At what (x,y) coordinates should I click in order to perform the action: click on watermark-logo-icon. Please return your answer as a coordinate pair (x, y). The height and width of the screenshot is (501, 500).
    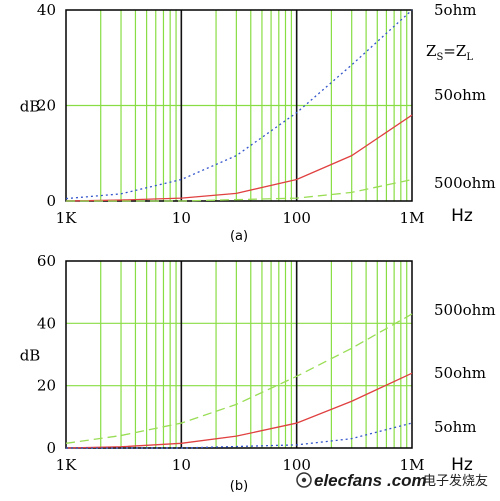
    Looking at the image, I should click on (304, 480).